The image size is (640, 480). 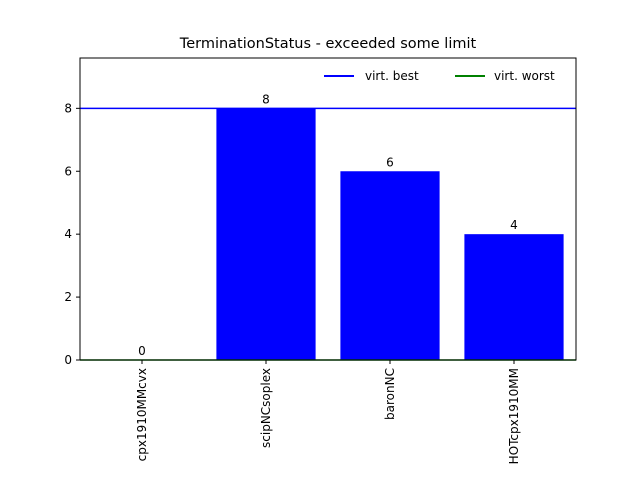 What do you see at coordinates (524, 76) in the screenshot?
I see `legend-label: virt. worst` at bounding box center [524, 76].